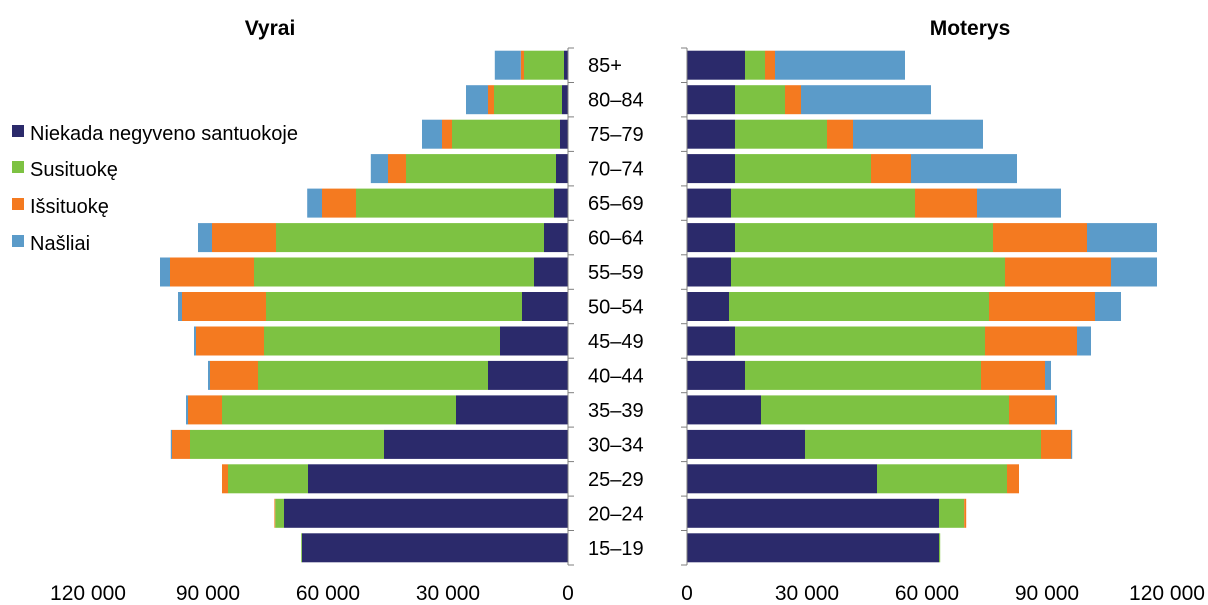 The height and width of the screenshot is (605, 1208). What do you see at coordinates (568, 593) in the screenshot?
I see `x-tick-label: 0` at bounding box center [568, 593].